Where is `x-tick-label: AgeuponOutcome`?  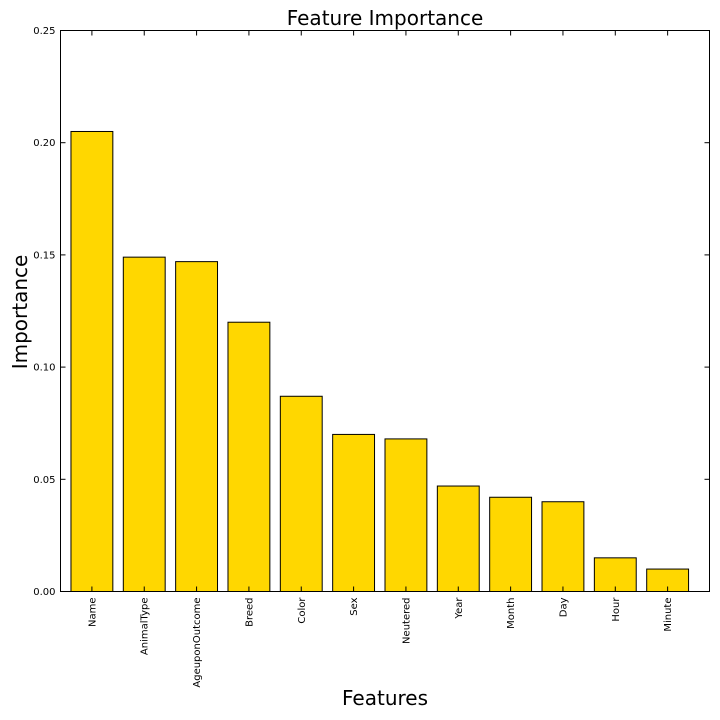 x-tick-label: AgeuponOutcome is located at coordinates (197, 643).